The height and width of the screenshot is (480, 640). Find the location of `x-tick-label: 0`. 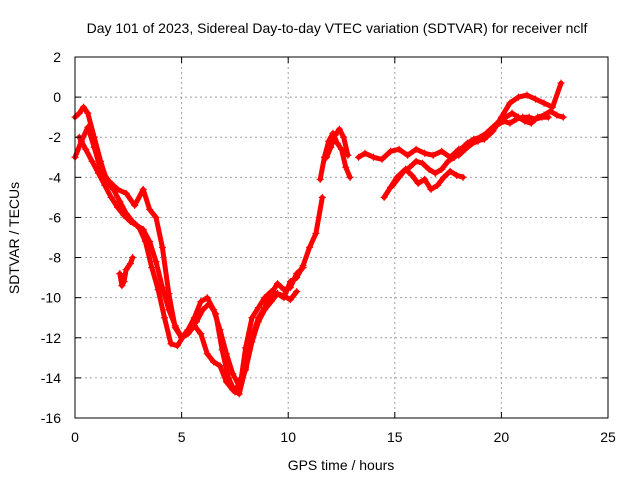

x-tick-label: 0 is located at coordinates (75, 437).